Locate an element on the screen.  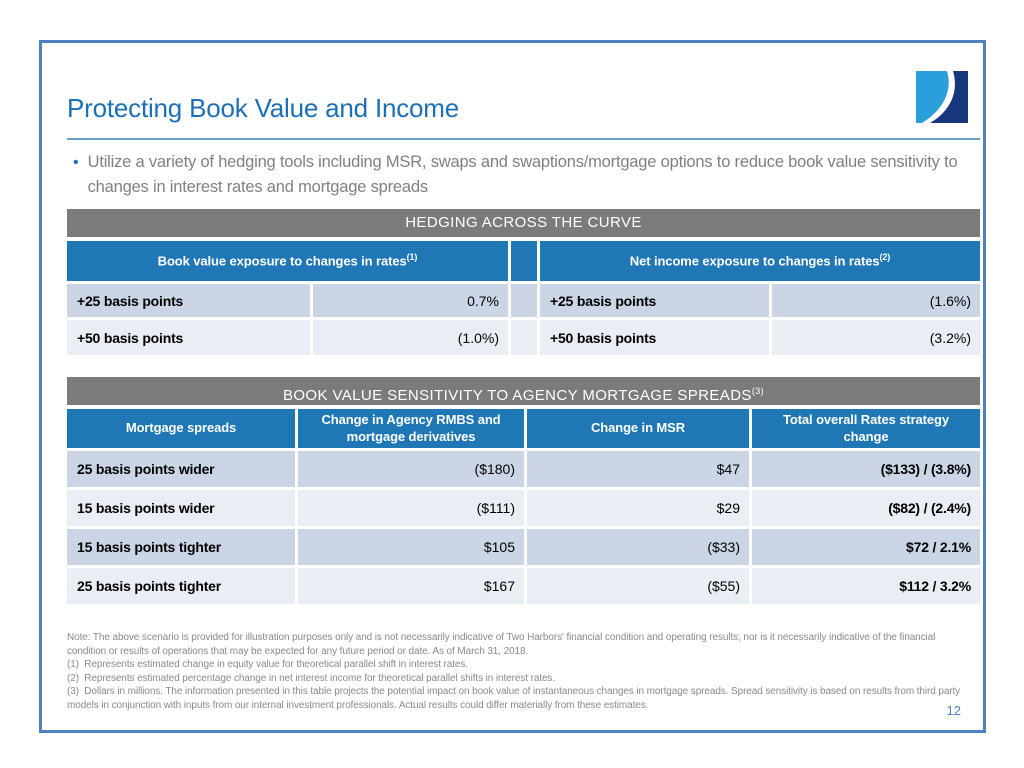
footnote-ref-1: (1) is located at coordinates (412, 257).